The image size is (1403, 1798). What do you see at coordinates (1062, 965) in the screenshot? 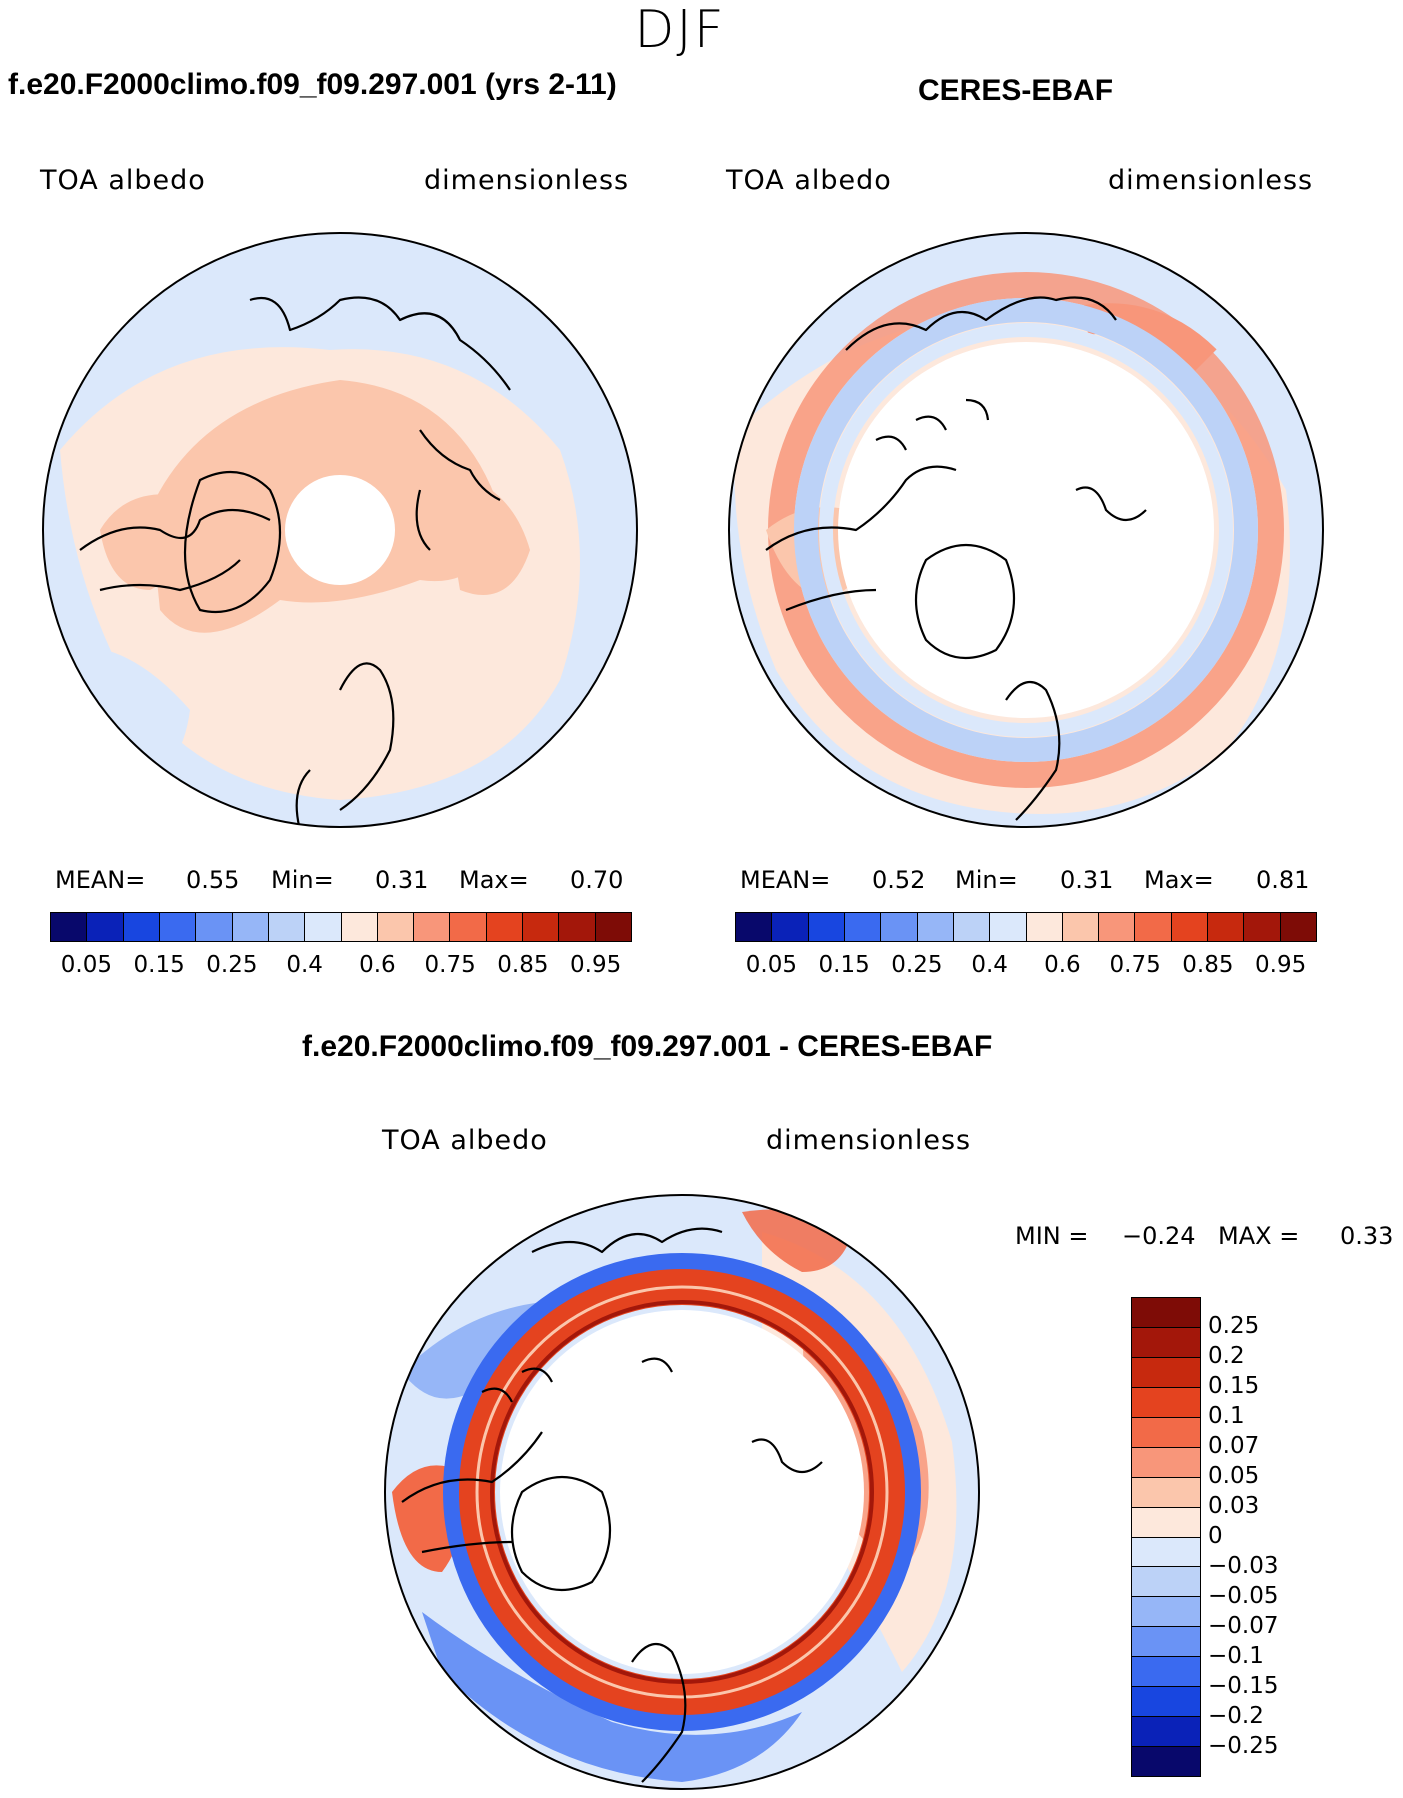
I see `obs-colorbar-tick-label: 0.6` at bounding box center [1062, 965].